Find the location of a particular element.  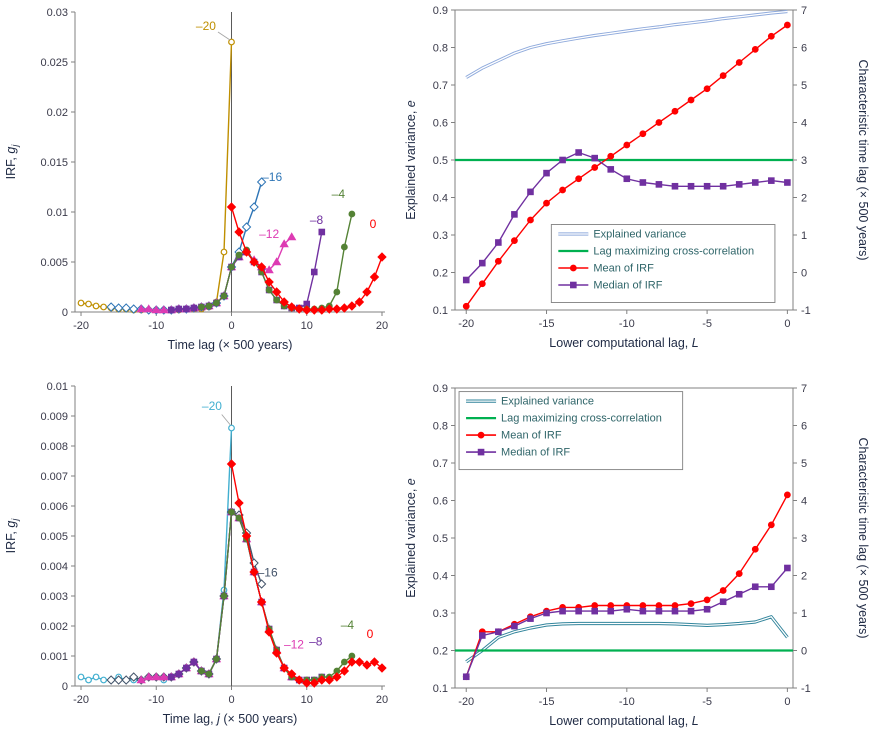

annotation--20: –20 is located at coordinates (216, 412).